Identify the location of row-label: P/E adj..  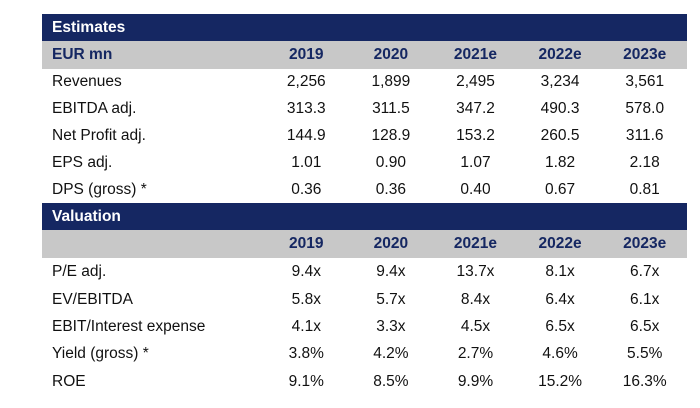
(79, 272).